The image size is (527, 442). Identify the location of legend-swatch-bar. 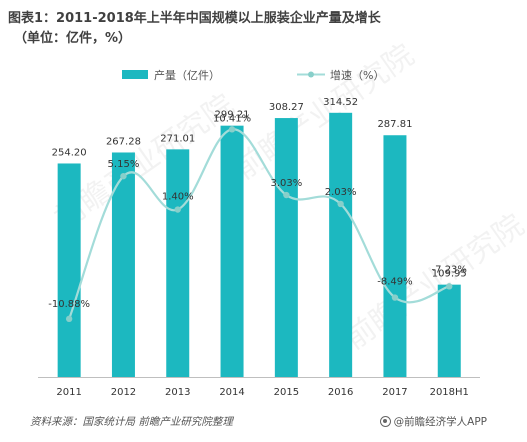
(135, 74).